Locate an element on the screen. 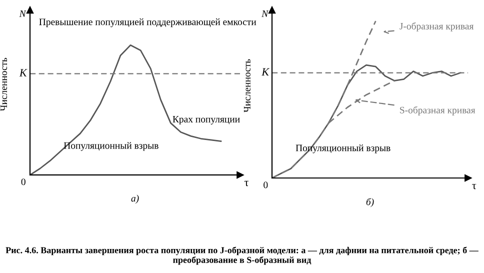  text: Превышение популяцией поддерживающей емкости is located at coordinates (147, 23).